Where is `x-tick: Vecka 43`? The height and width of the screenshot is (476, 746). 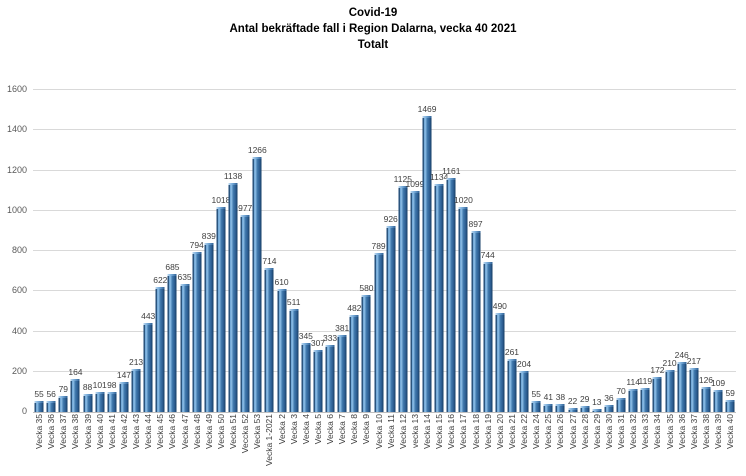
x-tick: Vecka 43 is located at coordinates (136, 431).